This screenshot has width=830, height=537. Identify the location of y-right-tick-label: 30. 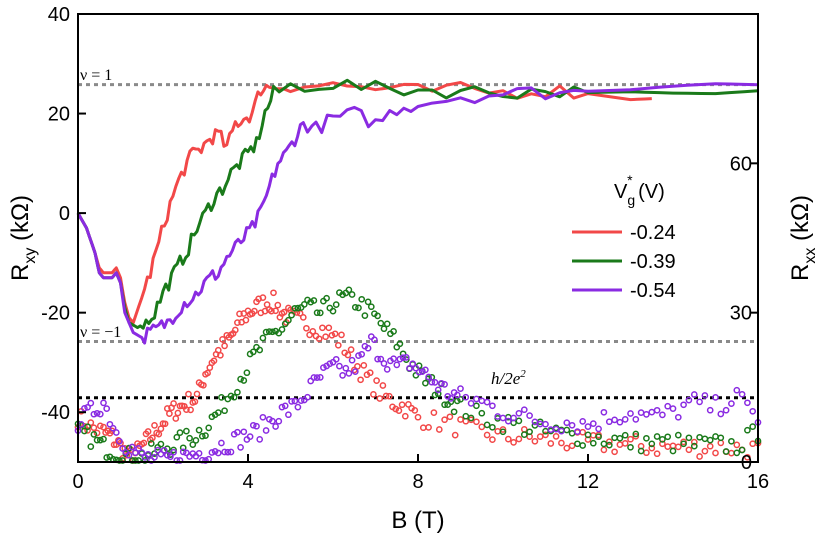
(741, 314).